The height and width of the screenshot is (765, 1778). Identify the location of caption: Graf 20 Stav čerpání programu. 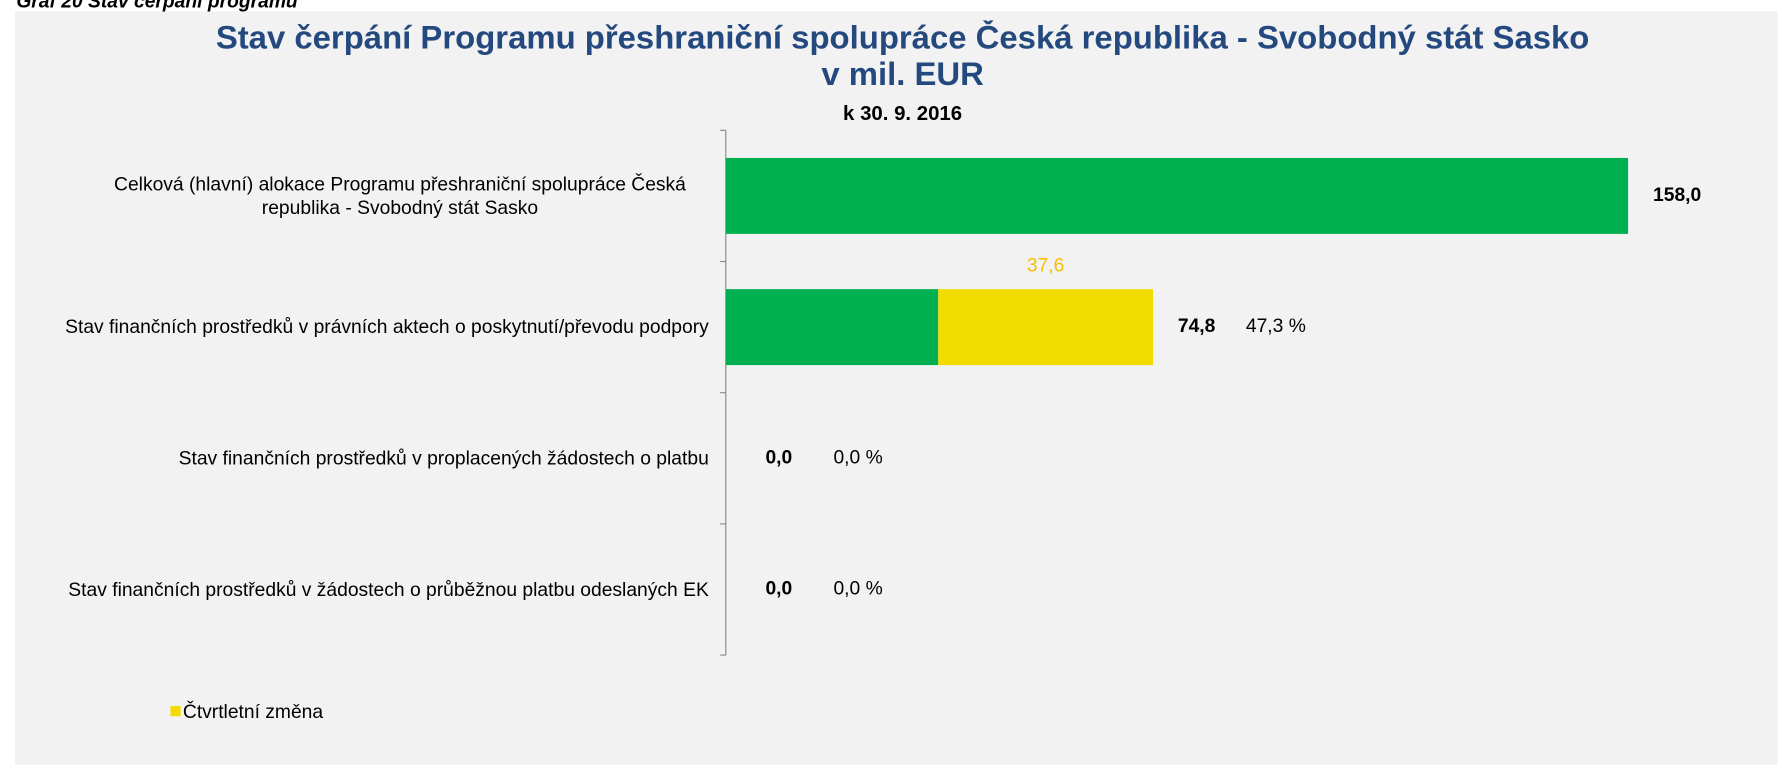
(157, 6).